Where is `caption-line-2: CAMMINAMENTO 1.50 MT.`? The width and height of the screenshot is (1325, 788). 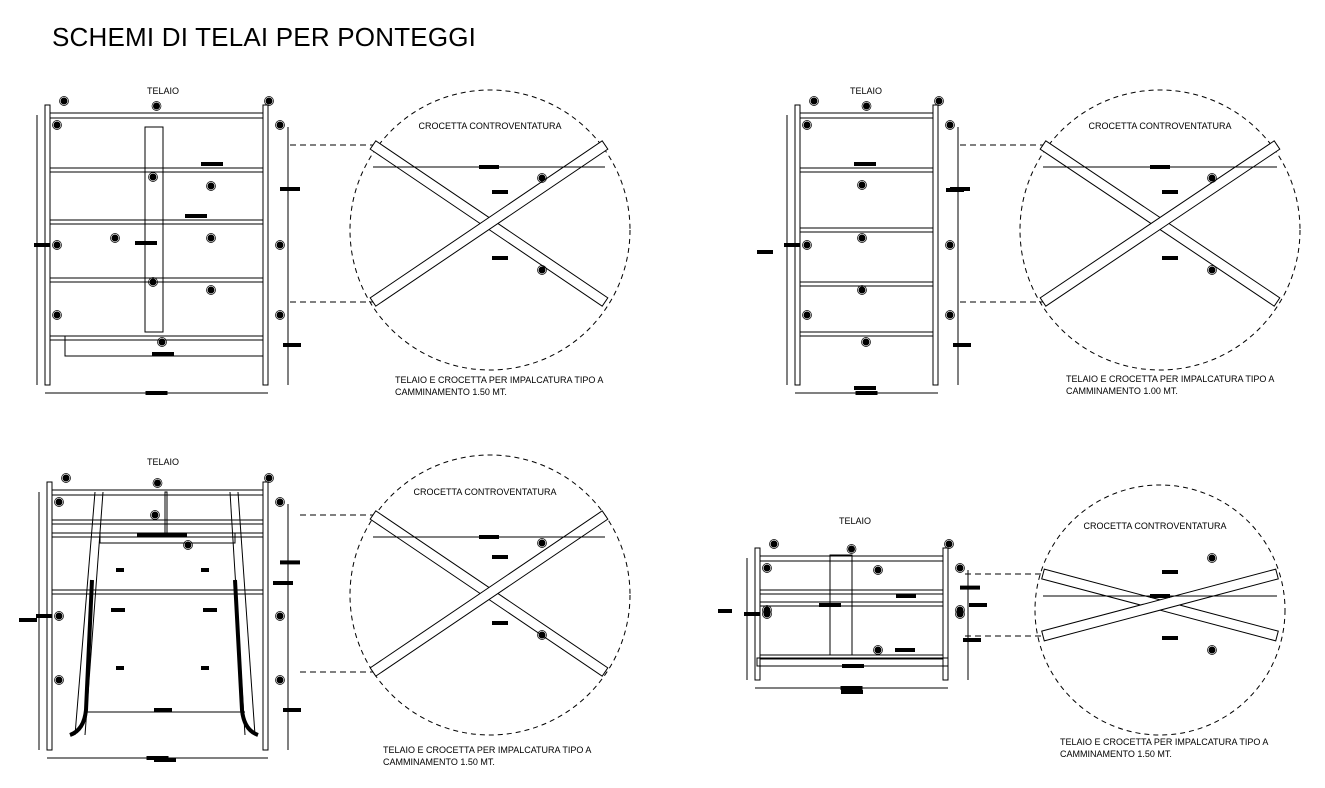 caption-line-2: CAMMINAMENTO 1.50 MT. is located at coordinates (451, 392).